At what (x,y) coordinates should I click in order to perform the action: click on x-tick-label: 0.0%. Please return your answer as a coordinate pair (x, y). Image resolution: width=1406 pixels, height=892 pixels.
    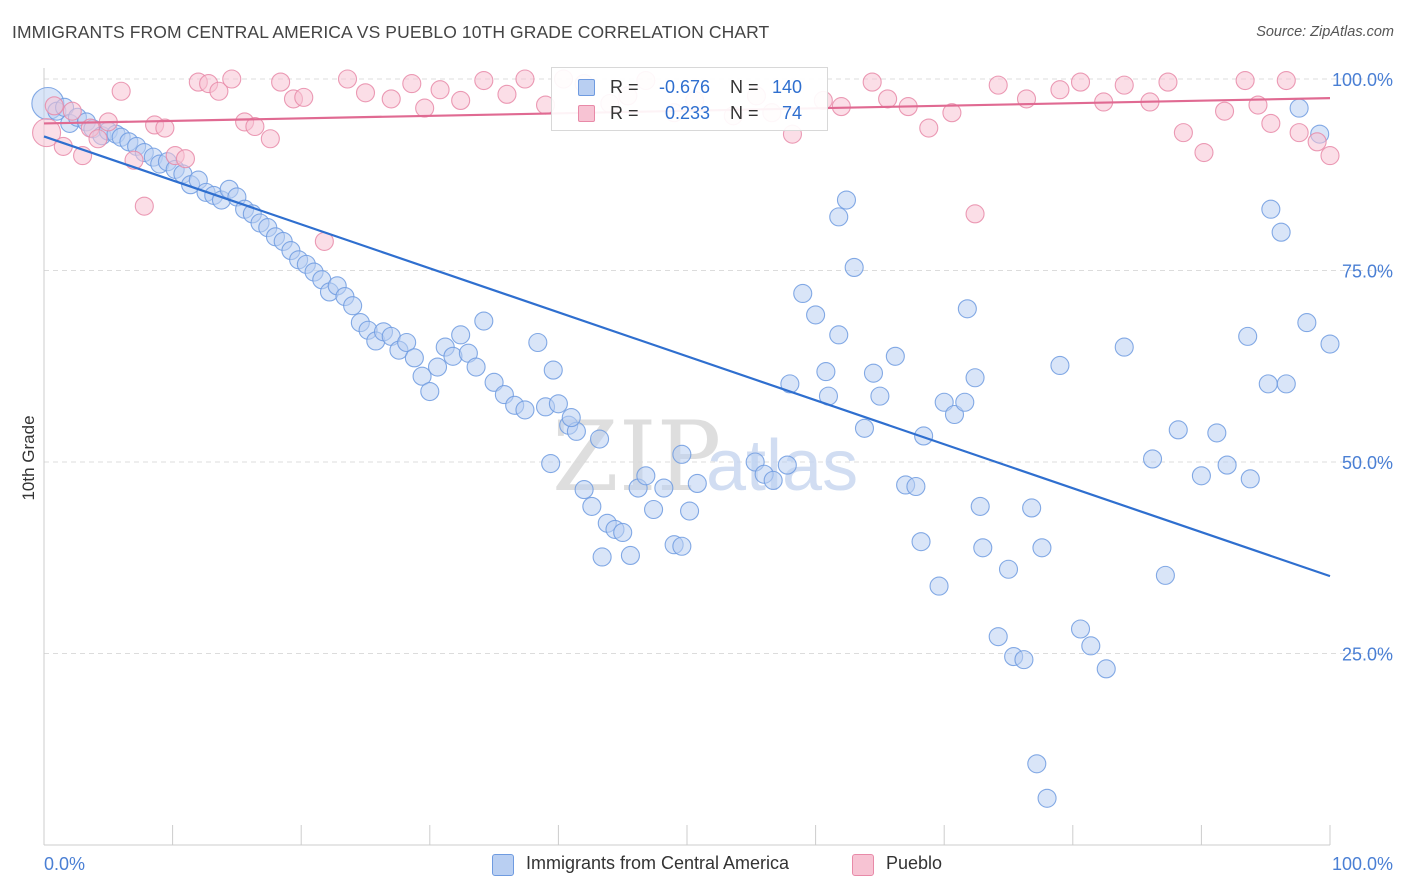
    Looking at the image, I should click on (64, 864).